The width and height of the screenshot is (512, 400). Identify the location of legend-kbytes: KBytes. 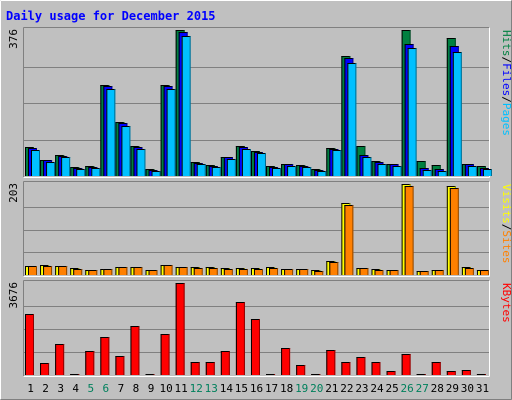
(506, 303).